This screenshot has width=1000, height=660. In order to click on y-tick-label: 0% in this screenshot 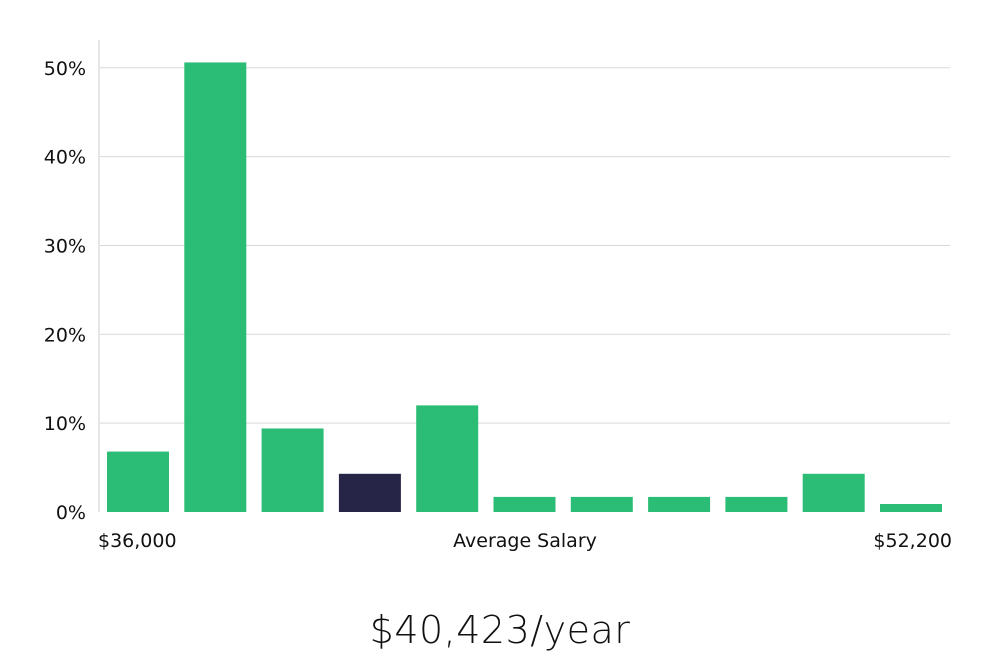, I will do `click(71, 513)`.